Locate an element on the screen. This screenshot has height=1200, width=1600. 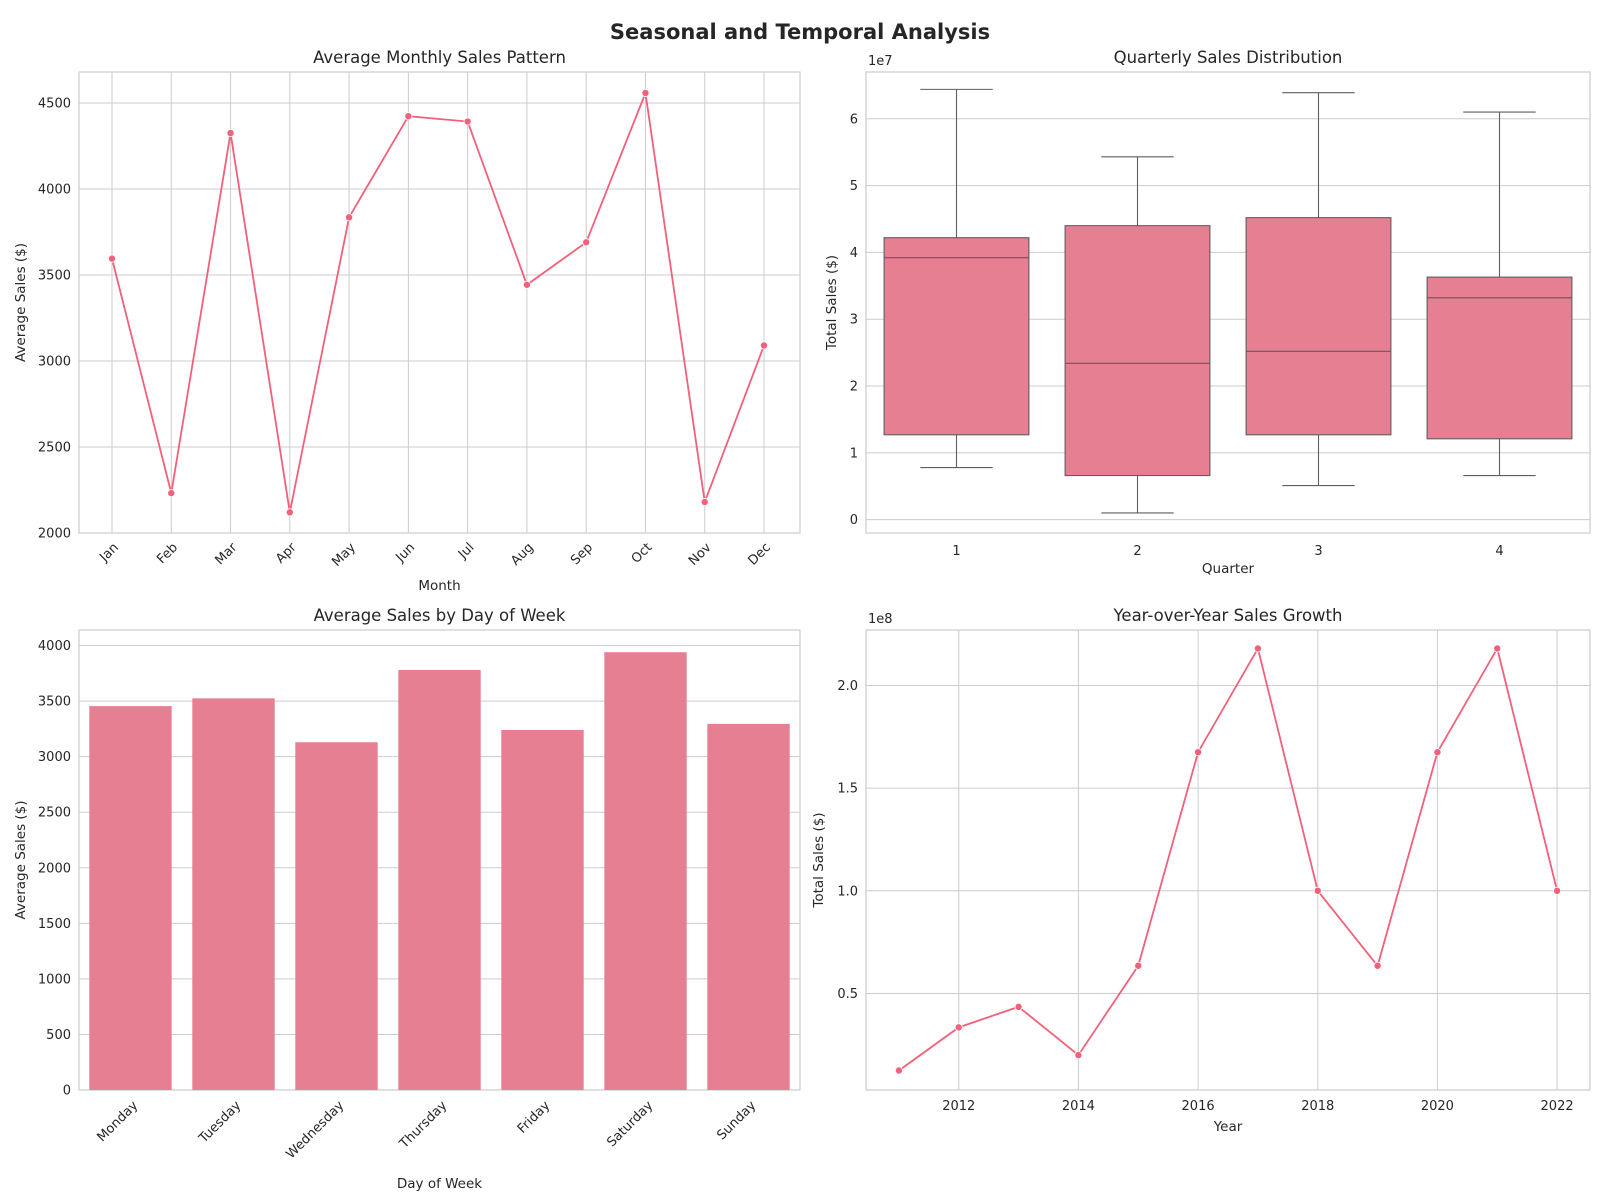
weekday-x-tick-label: Tuesday is located at coordinates (220, 1122).